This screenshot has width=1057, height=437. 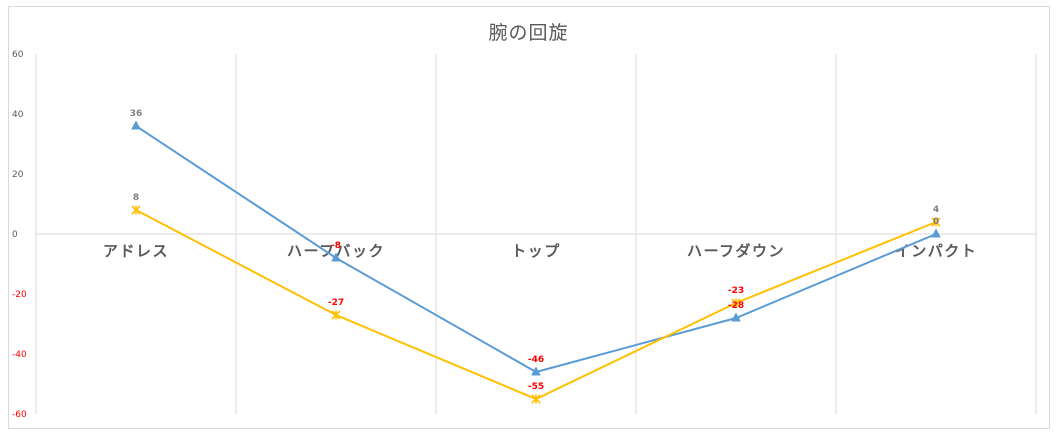 What do you see at coordinates (15, 235) in the screenshot?
I see `y-tick-label: 0` at bounding box center [15, 235].